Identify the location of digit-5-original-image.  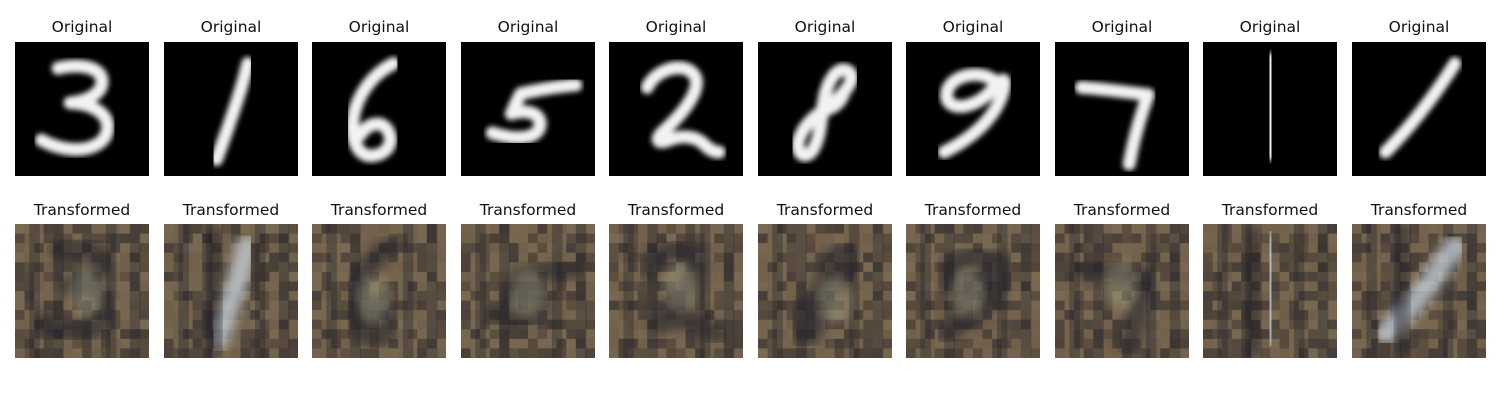
(528, 109).